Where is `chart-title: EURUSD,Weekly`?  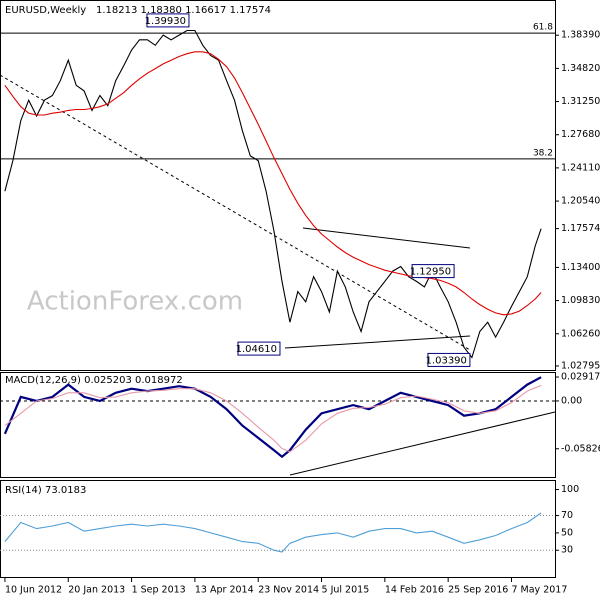 chart-title: EURUSD,Weekly is located at coordinates (45, 10).